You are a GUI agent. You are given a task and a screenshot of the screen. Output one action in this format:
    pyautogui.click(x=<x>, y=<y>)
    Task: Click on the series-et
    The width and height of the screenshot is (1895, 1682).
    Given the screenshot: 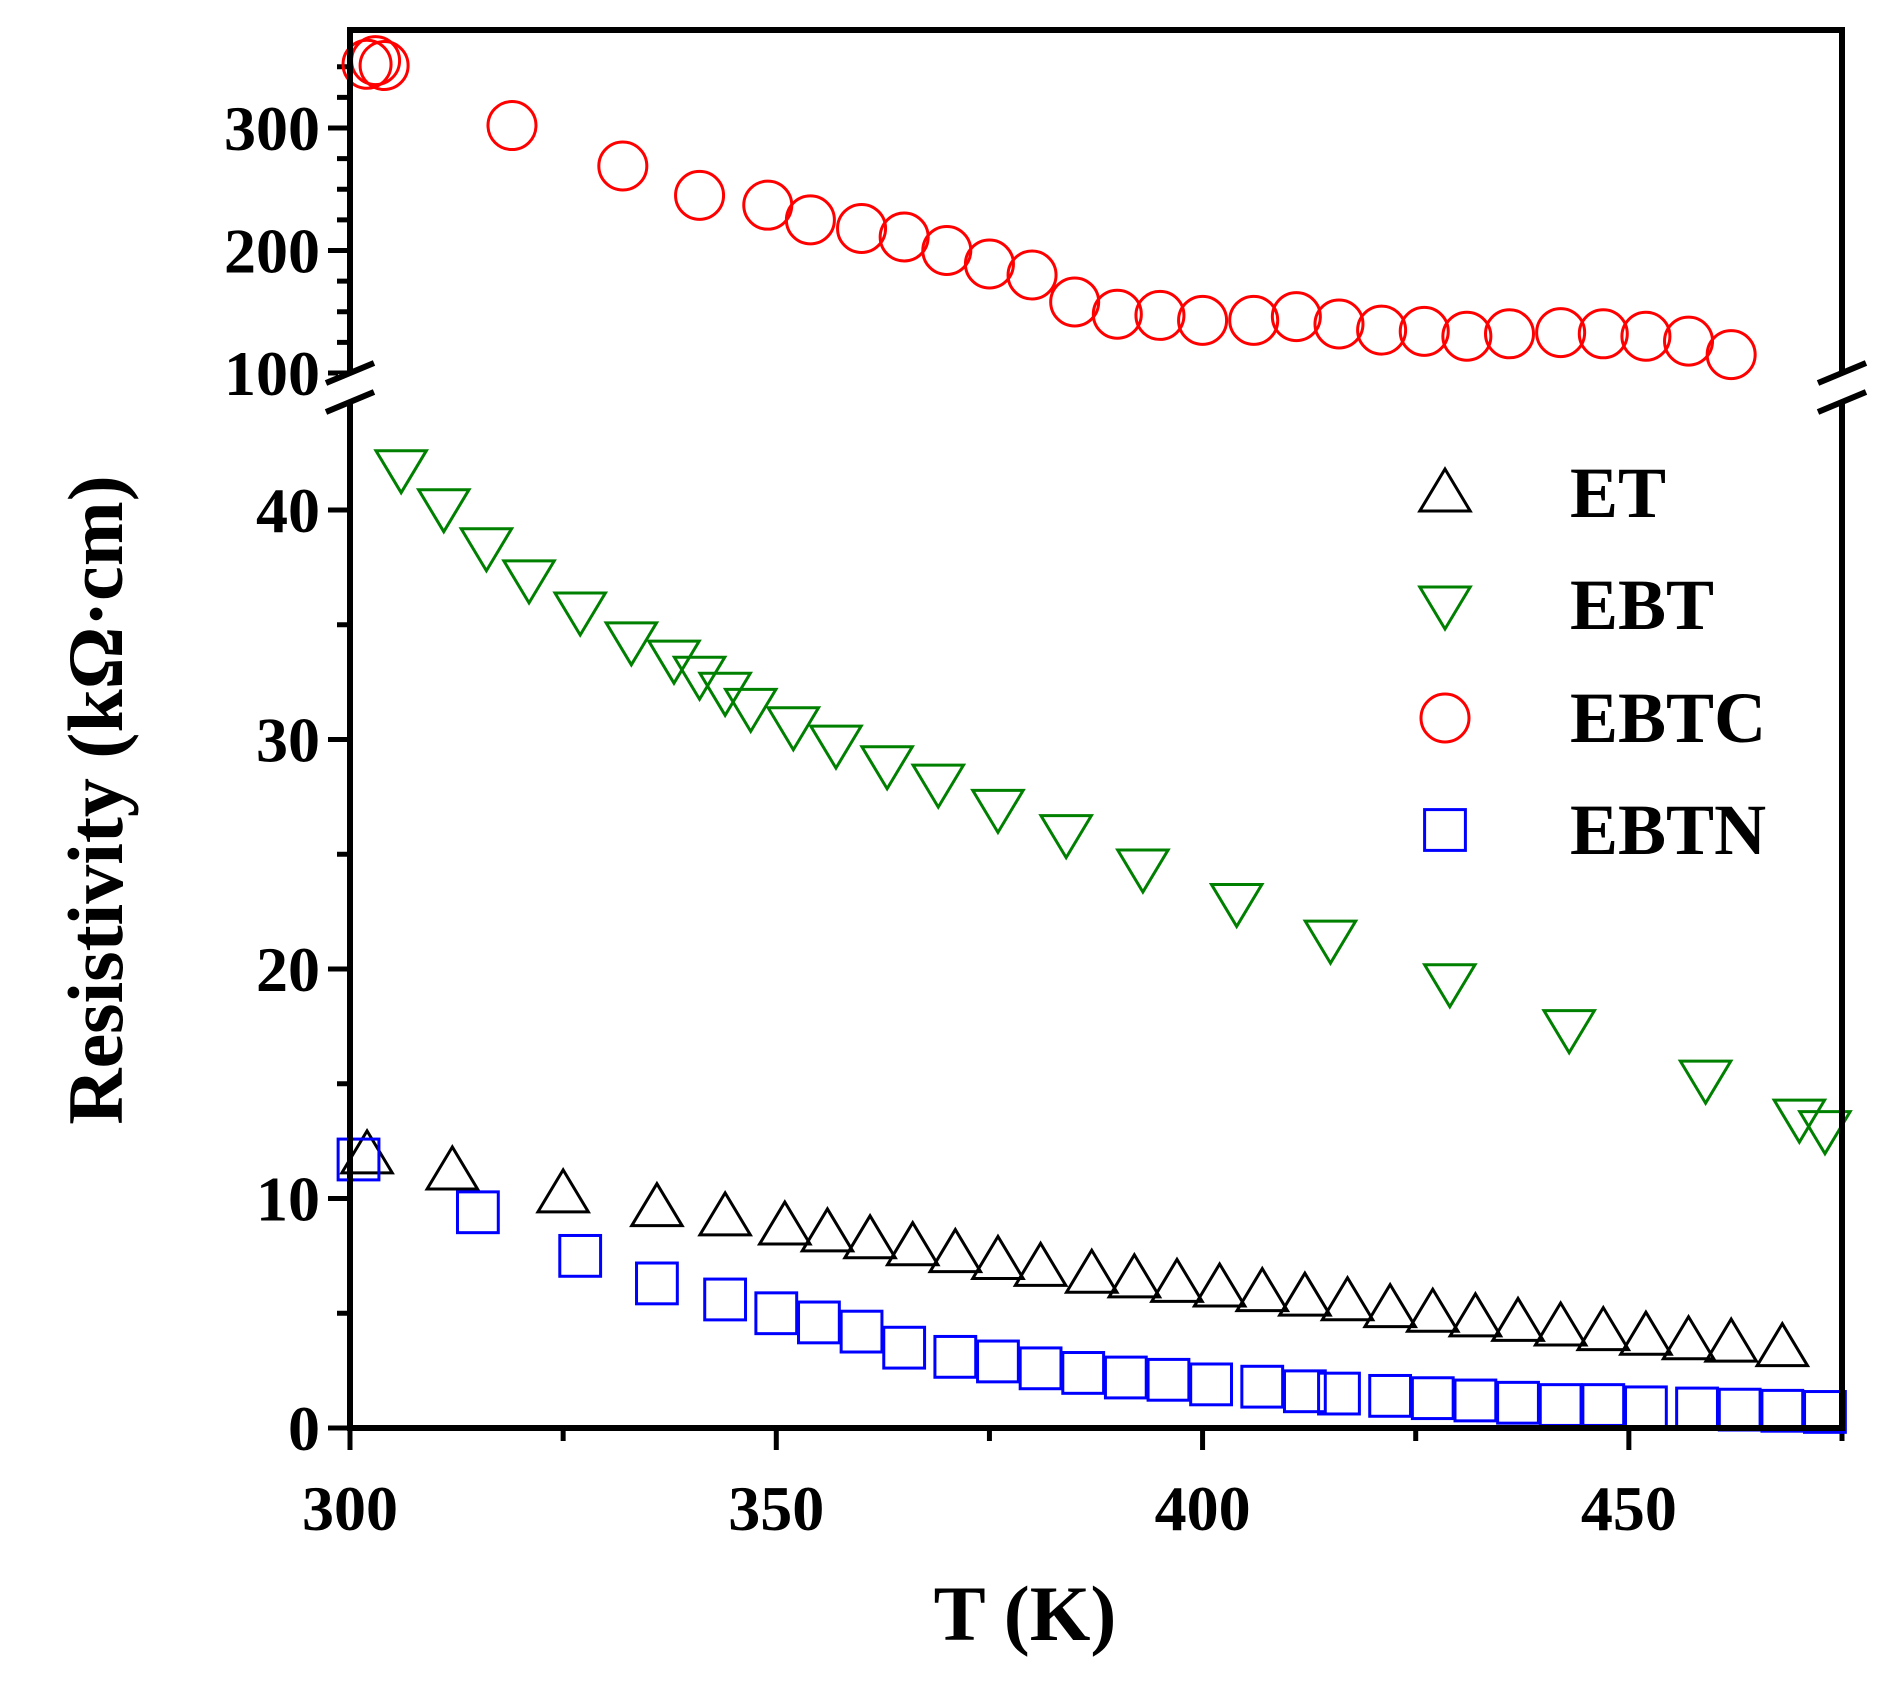 What is the action you would take?
    pyautogui.click(x=1075, y=1247)
    